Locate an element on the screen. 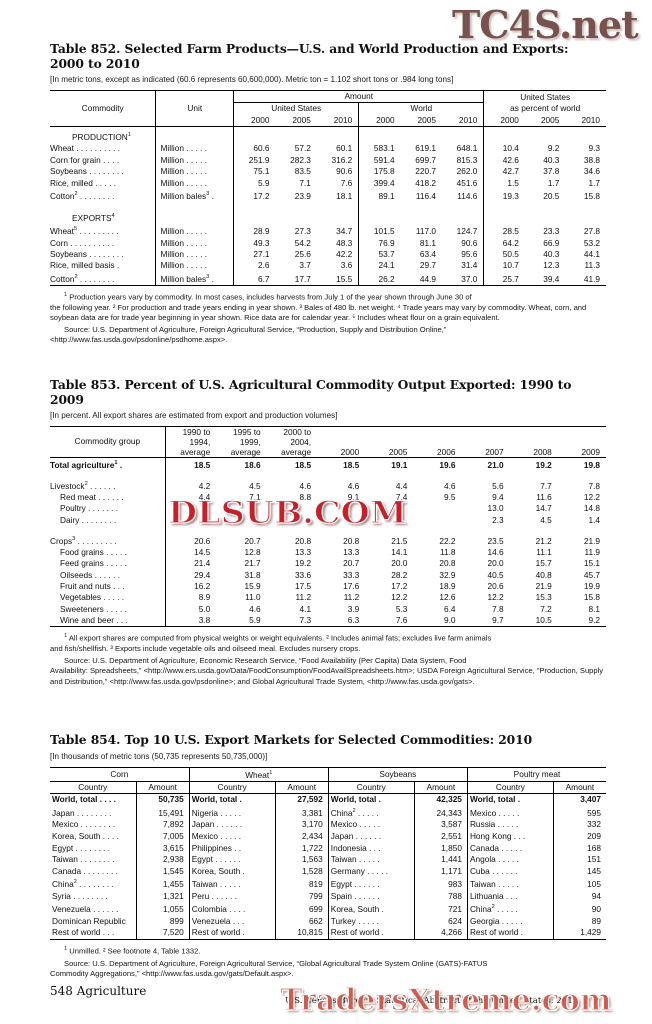 The height and width of the screenshot is (1024, 652). row-label-commodity: Rice, milled . . . . . is located at coordinates (83, 182).